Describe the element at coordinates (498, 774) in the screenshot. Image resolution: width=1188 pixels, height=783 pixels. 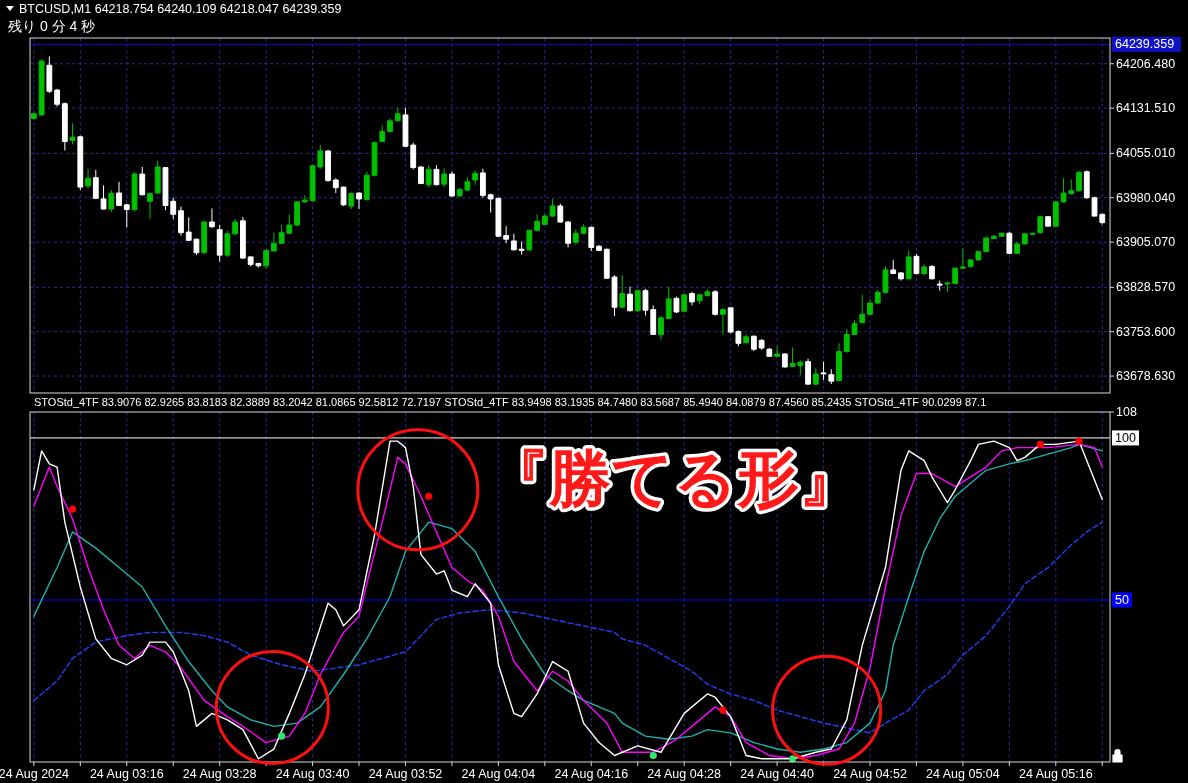
I see `x-tick-label: 24 Aug 04:04` at that location.